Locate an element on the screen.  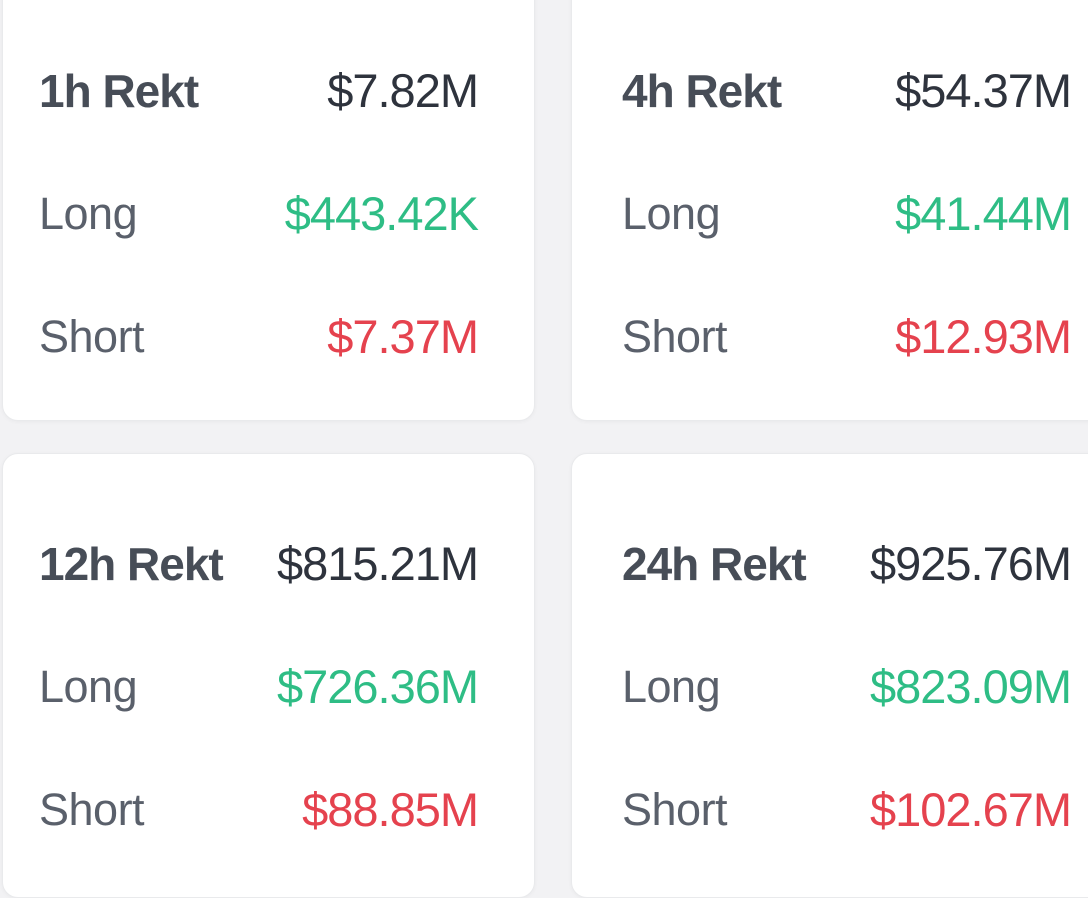
short-value: $88.85M is located at coordinates (390, 809).